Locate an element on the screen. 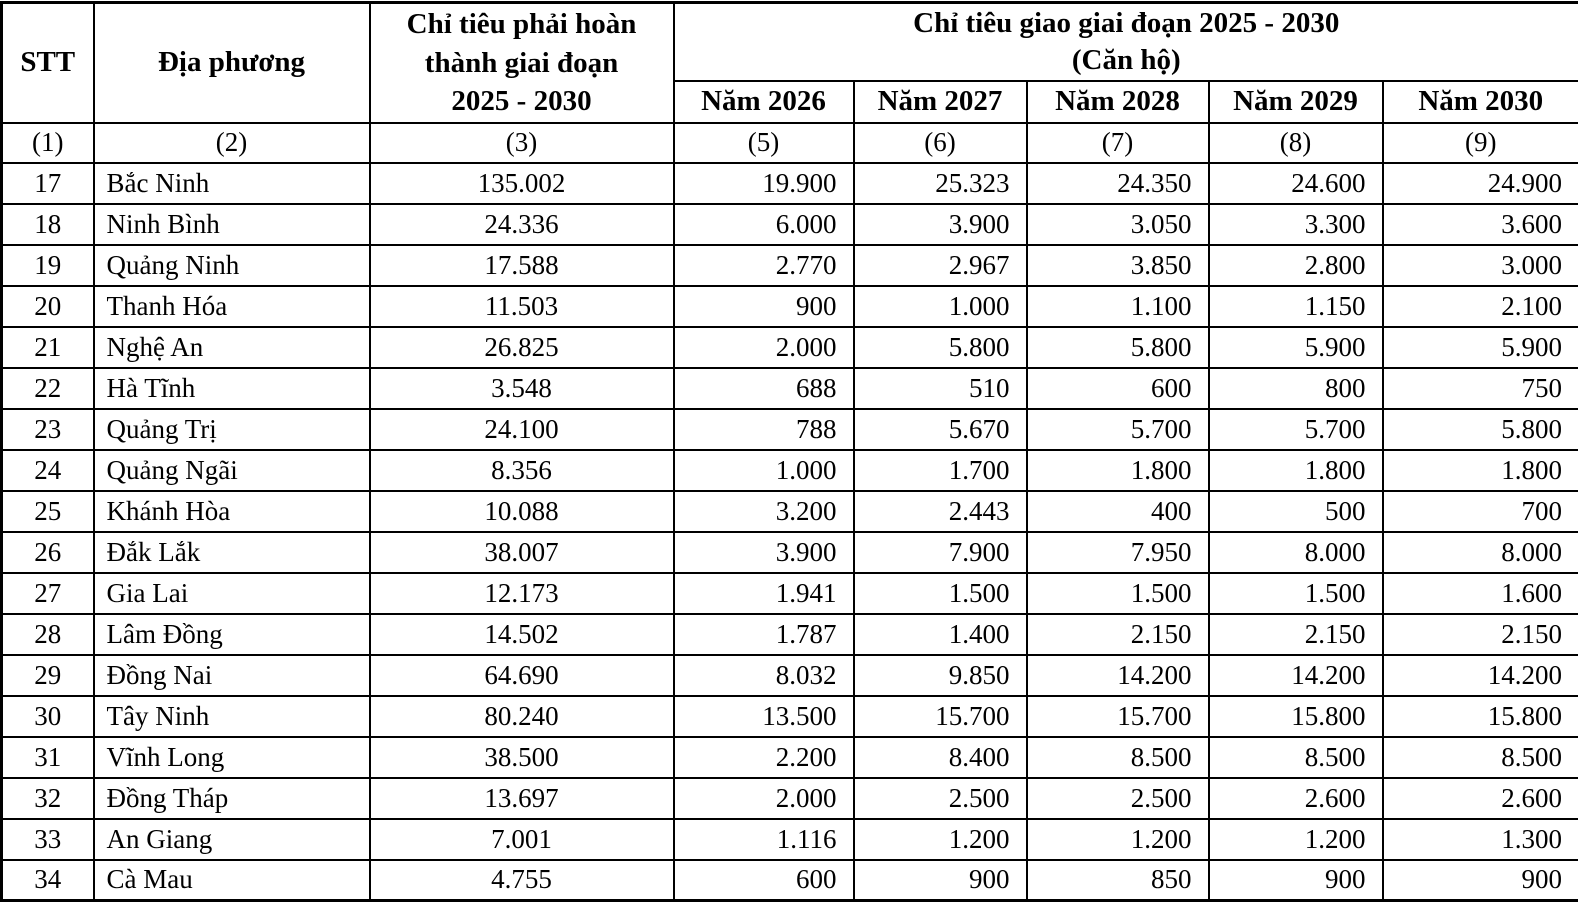 The height and width of the screenshot is (917, 1578). column-number-cell: (5) is located at coordinates (763, 142).